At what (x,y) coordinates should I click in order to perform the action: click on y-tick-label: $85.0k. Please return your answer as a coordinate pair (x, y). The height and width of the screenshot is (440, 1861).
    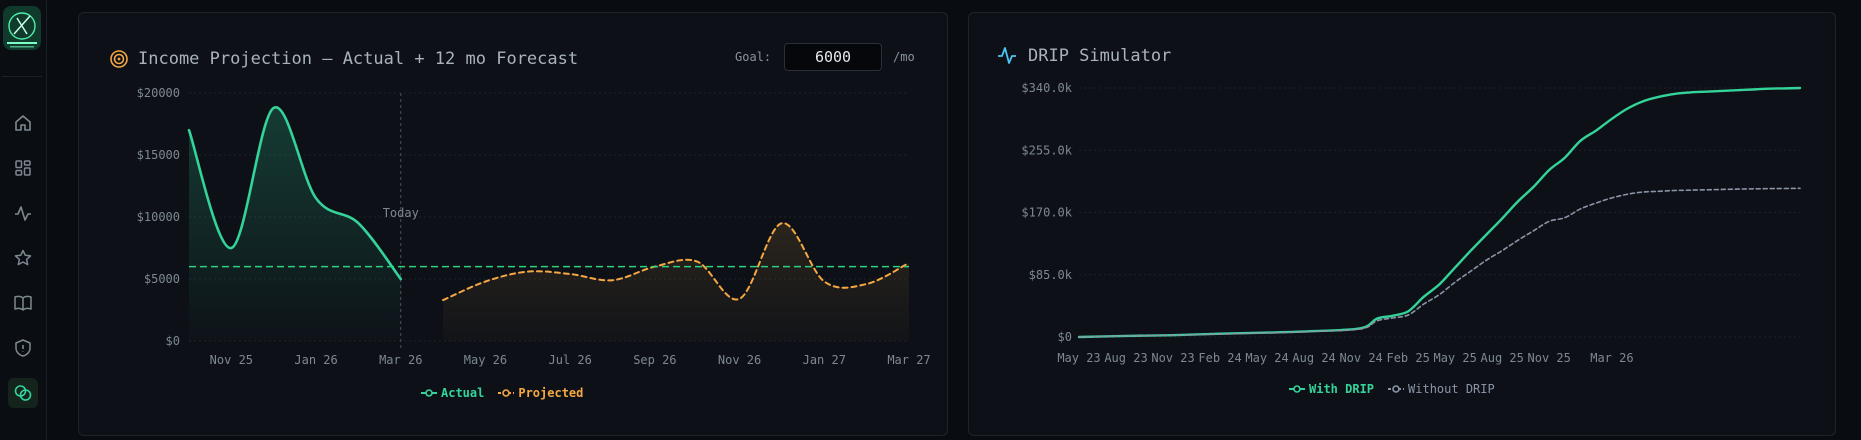
    Looking at the image, I should click on (1051, 275).